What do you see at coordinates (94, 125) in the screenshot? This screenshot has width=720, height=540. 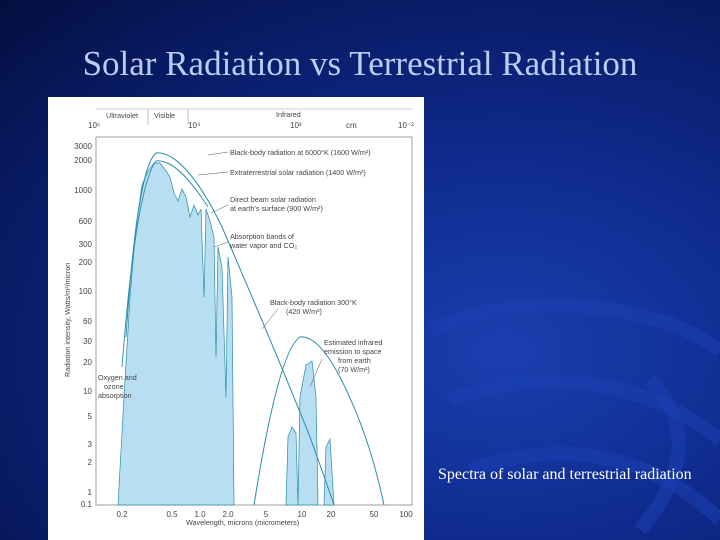 I see `top-tick: 10⁵` at bounding box center [94, 125].